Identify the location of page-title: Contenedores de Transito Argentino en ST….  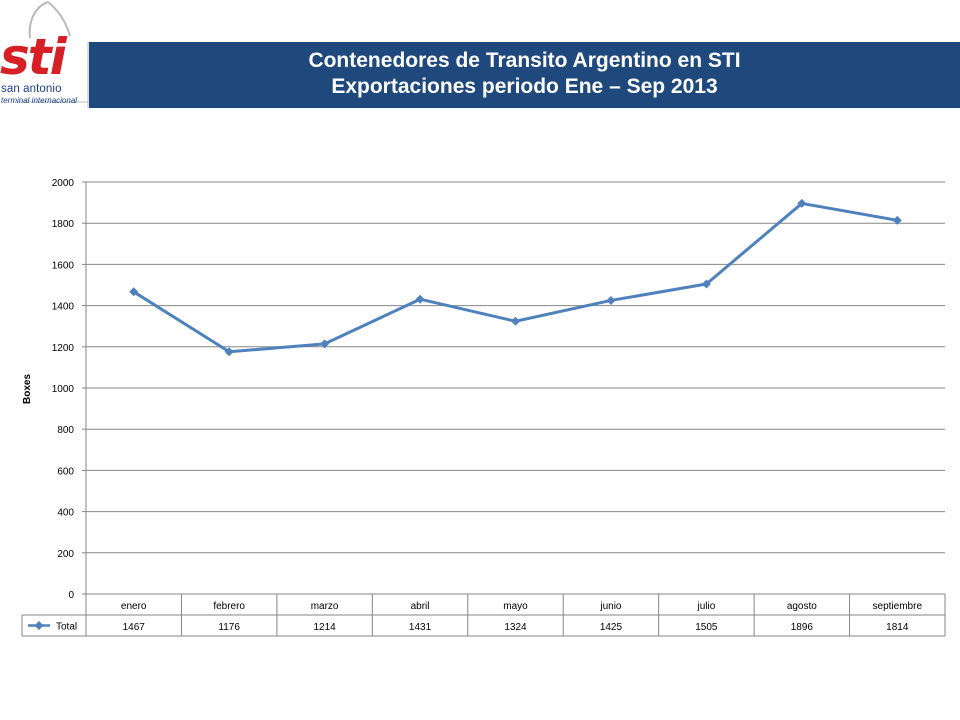
(524, 60).